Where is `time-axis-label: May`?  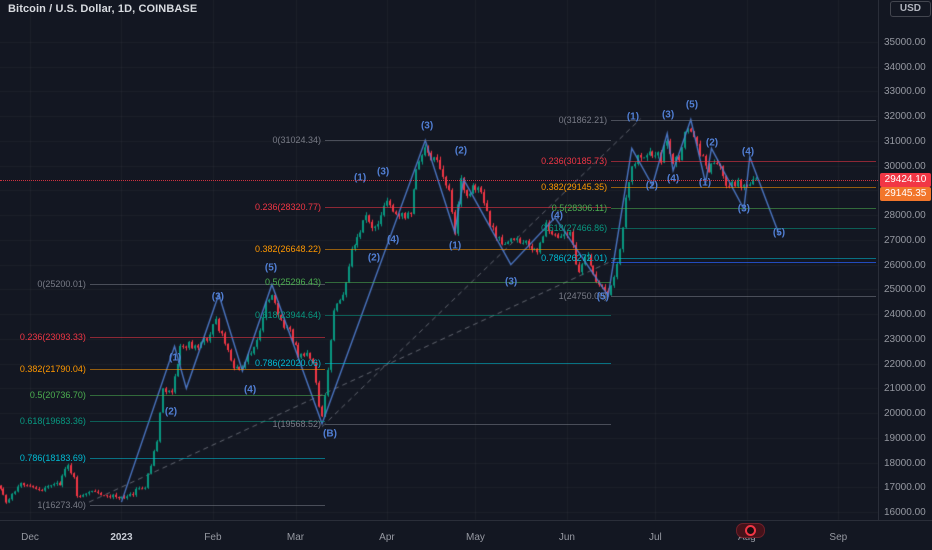 time-axis-label: May is located at coordinates (475, 537).